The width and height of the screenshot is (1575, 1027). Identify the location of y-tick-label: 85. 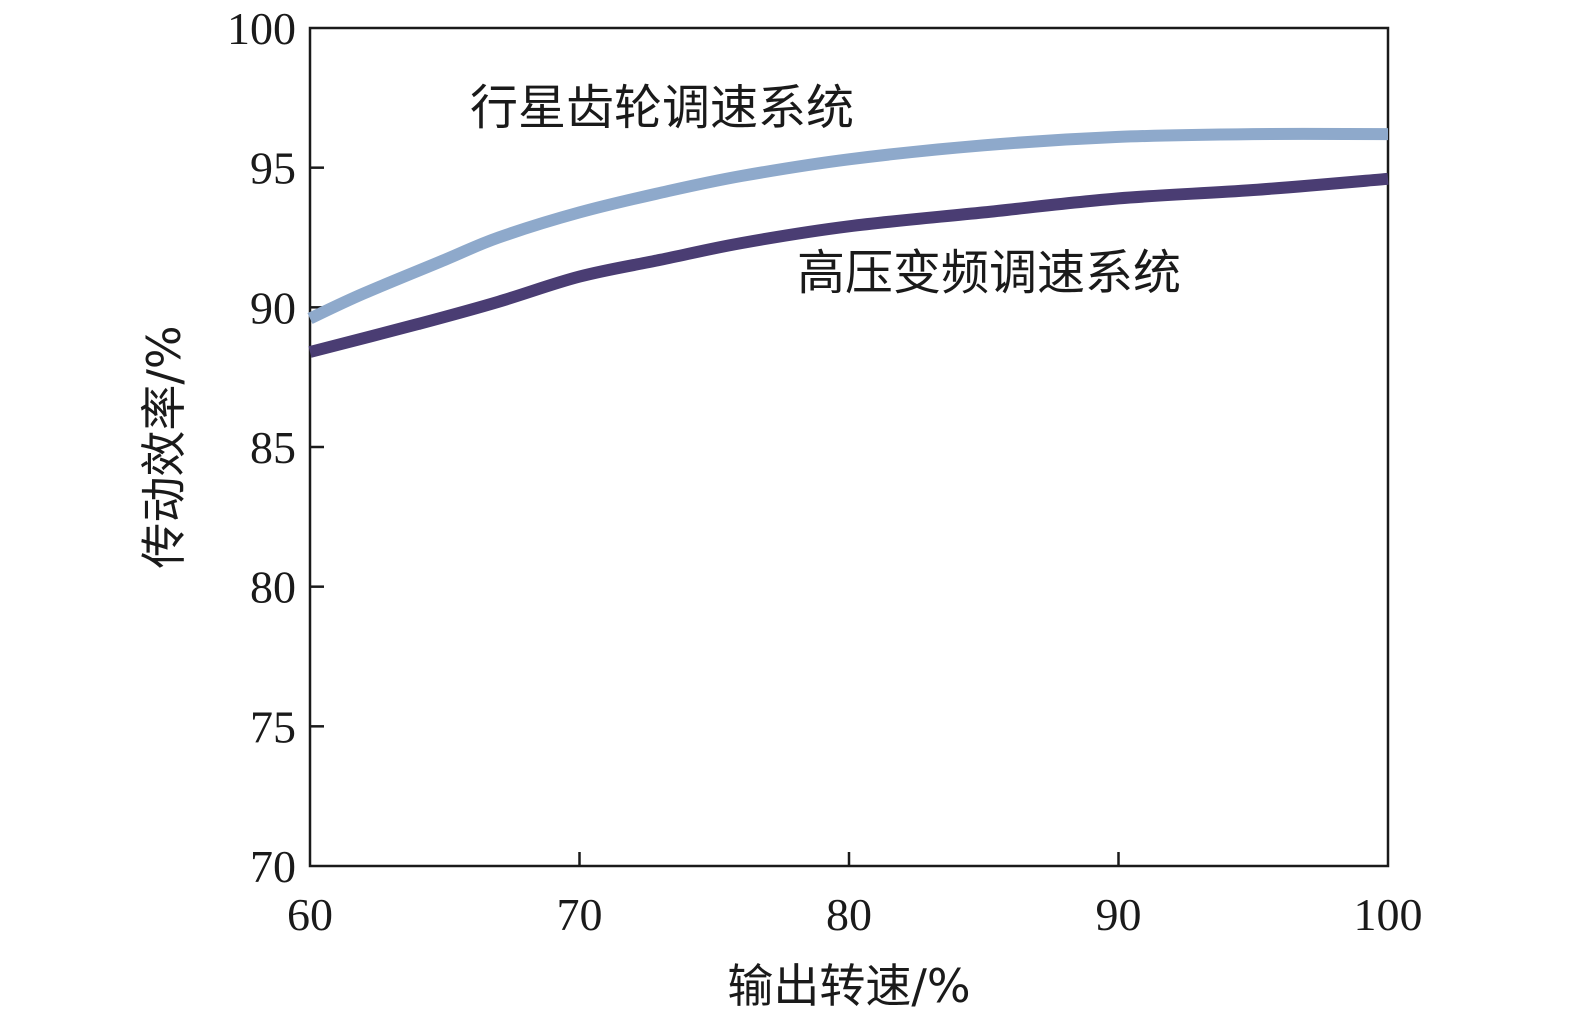
(273, 447).